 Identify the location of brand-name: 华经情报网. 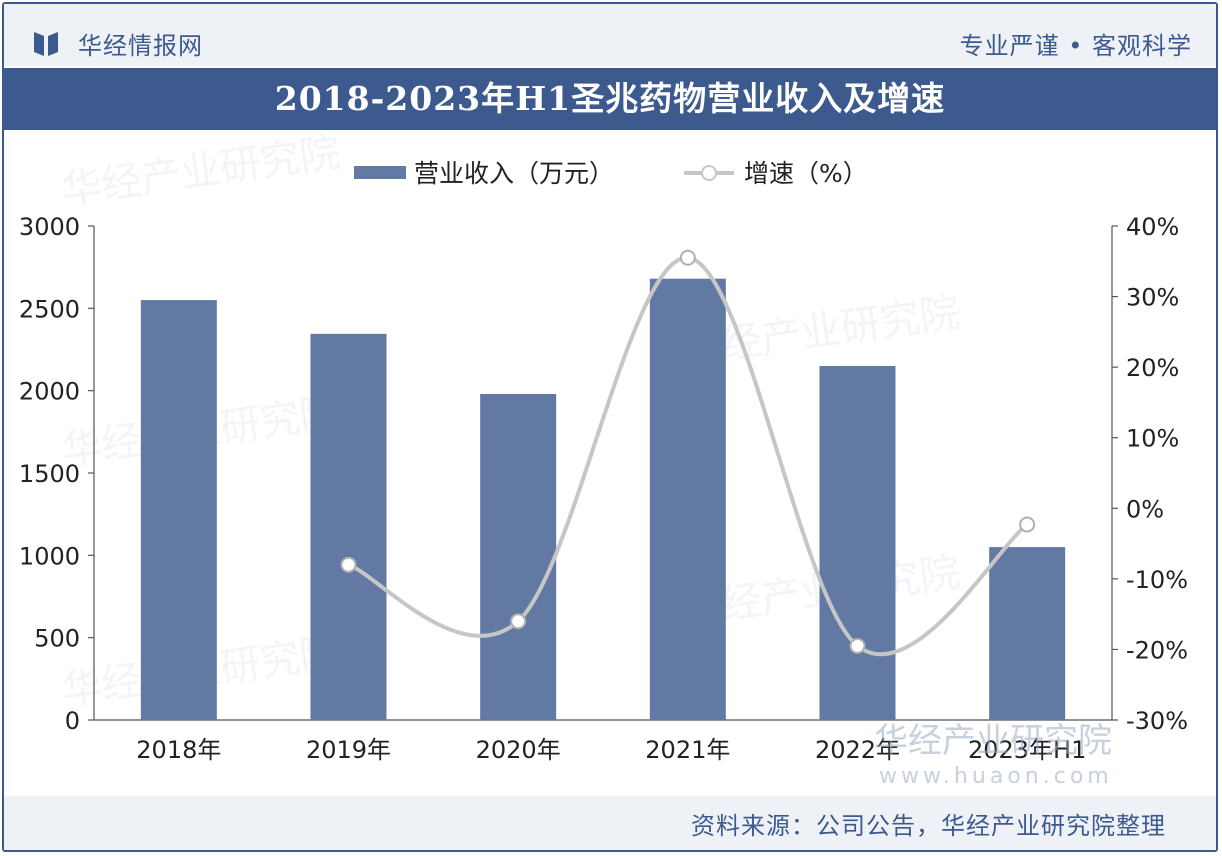
(140, 46).